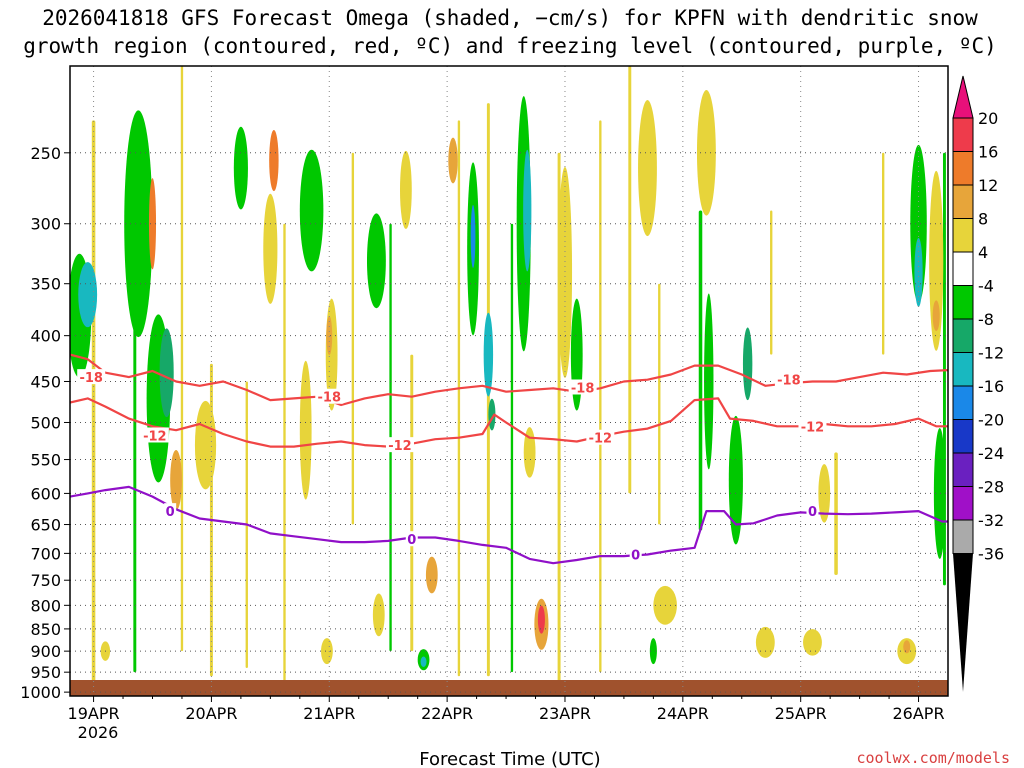 Image resolution: width=1024 pixels, height=768 pixels. What do you see at coordinates (991, 487) in the screenshot?
I see `colorbar-label-11: -28` at bounding box center [991, 487].